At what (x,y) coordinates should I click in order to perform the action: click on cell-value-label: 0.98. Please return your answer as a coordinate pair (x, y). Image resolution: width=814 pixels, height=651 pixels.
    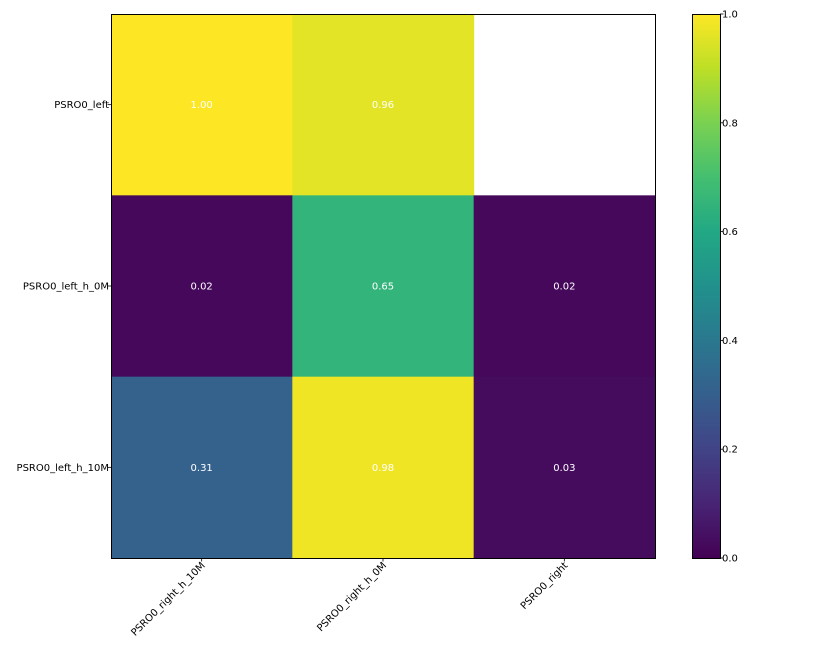
    Looking at the image, I should click on (383, 468).